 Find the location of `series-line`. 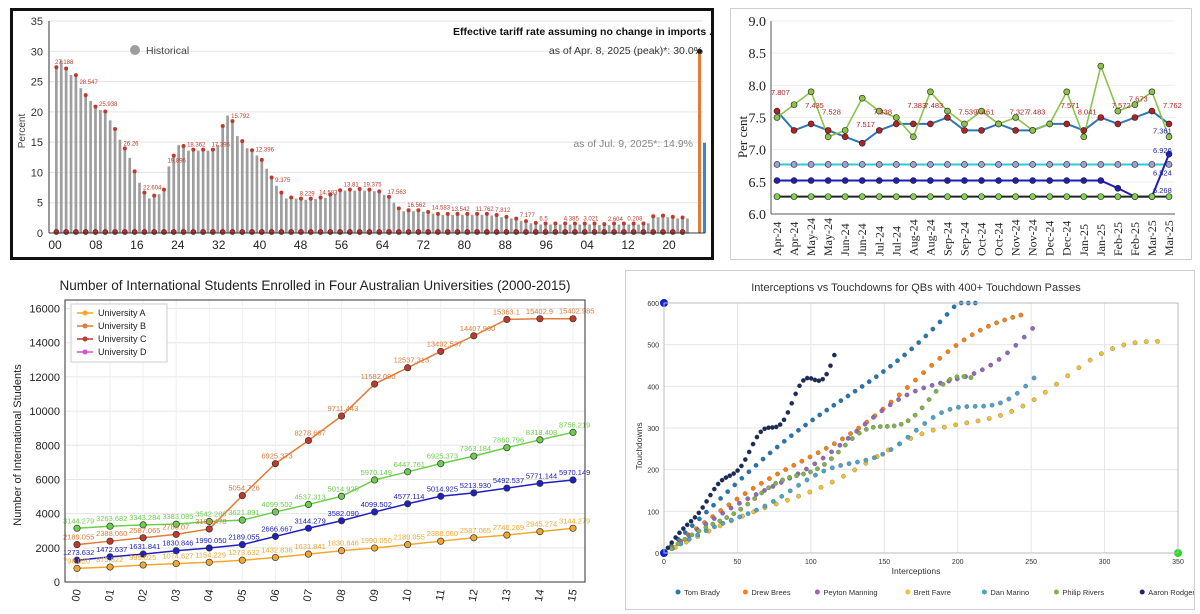

series-line is located at coordinates (325, 480).